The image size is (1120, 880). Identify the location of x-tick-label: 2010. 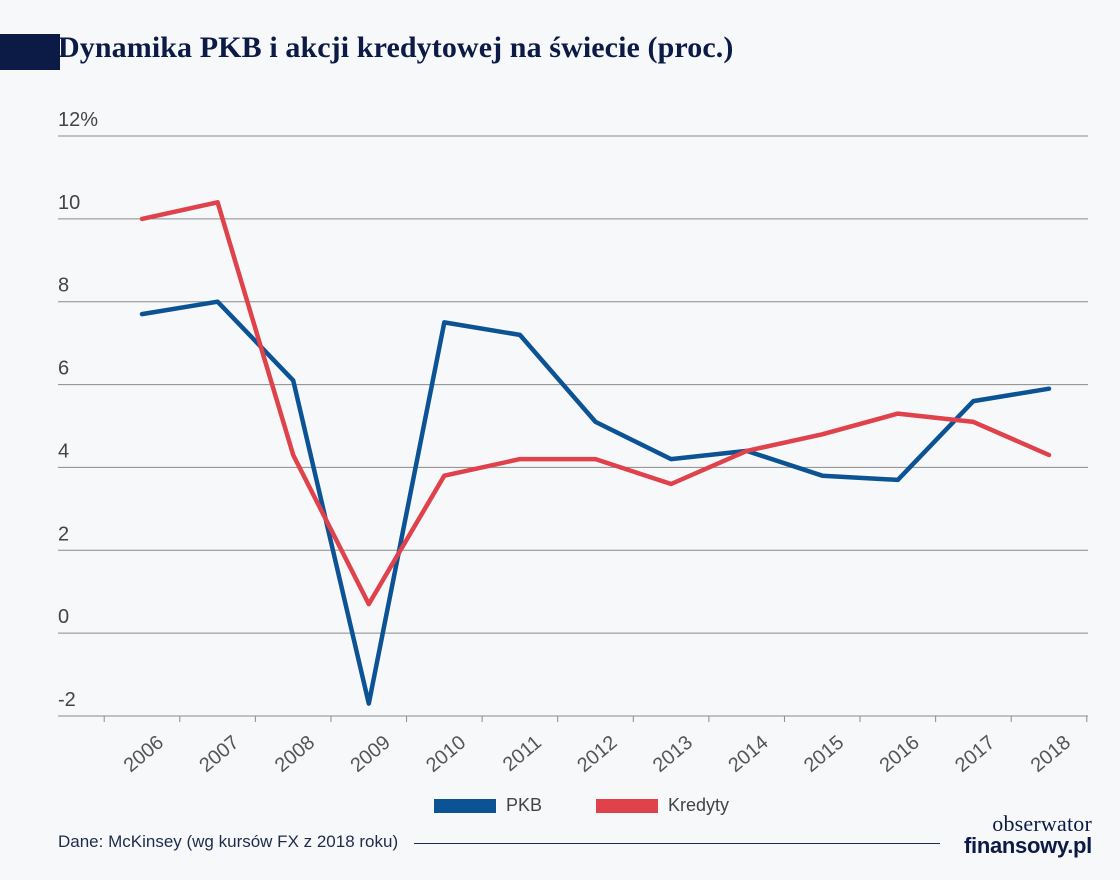
(446, 753).